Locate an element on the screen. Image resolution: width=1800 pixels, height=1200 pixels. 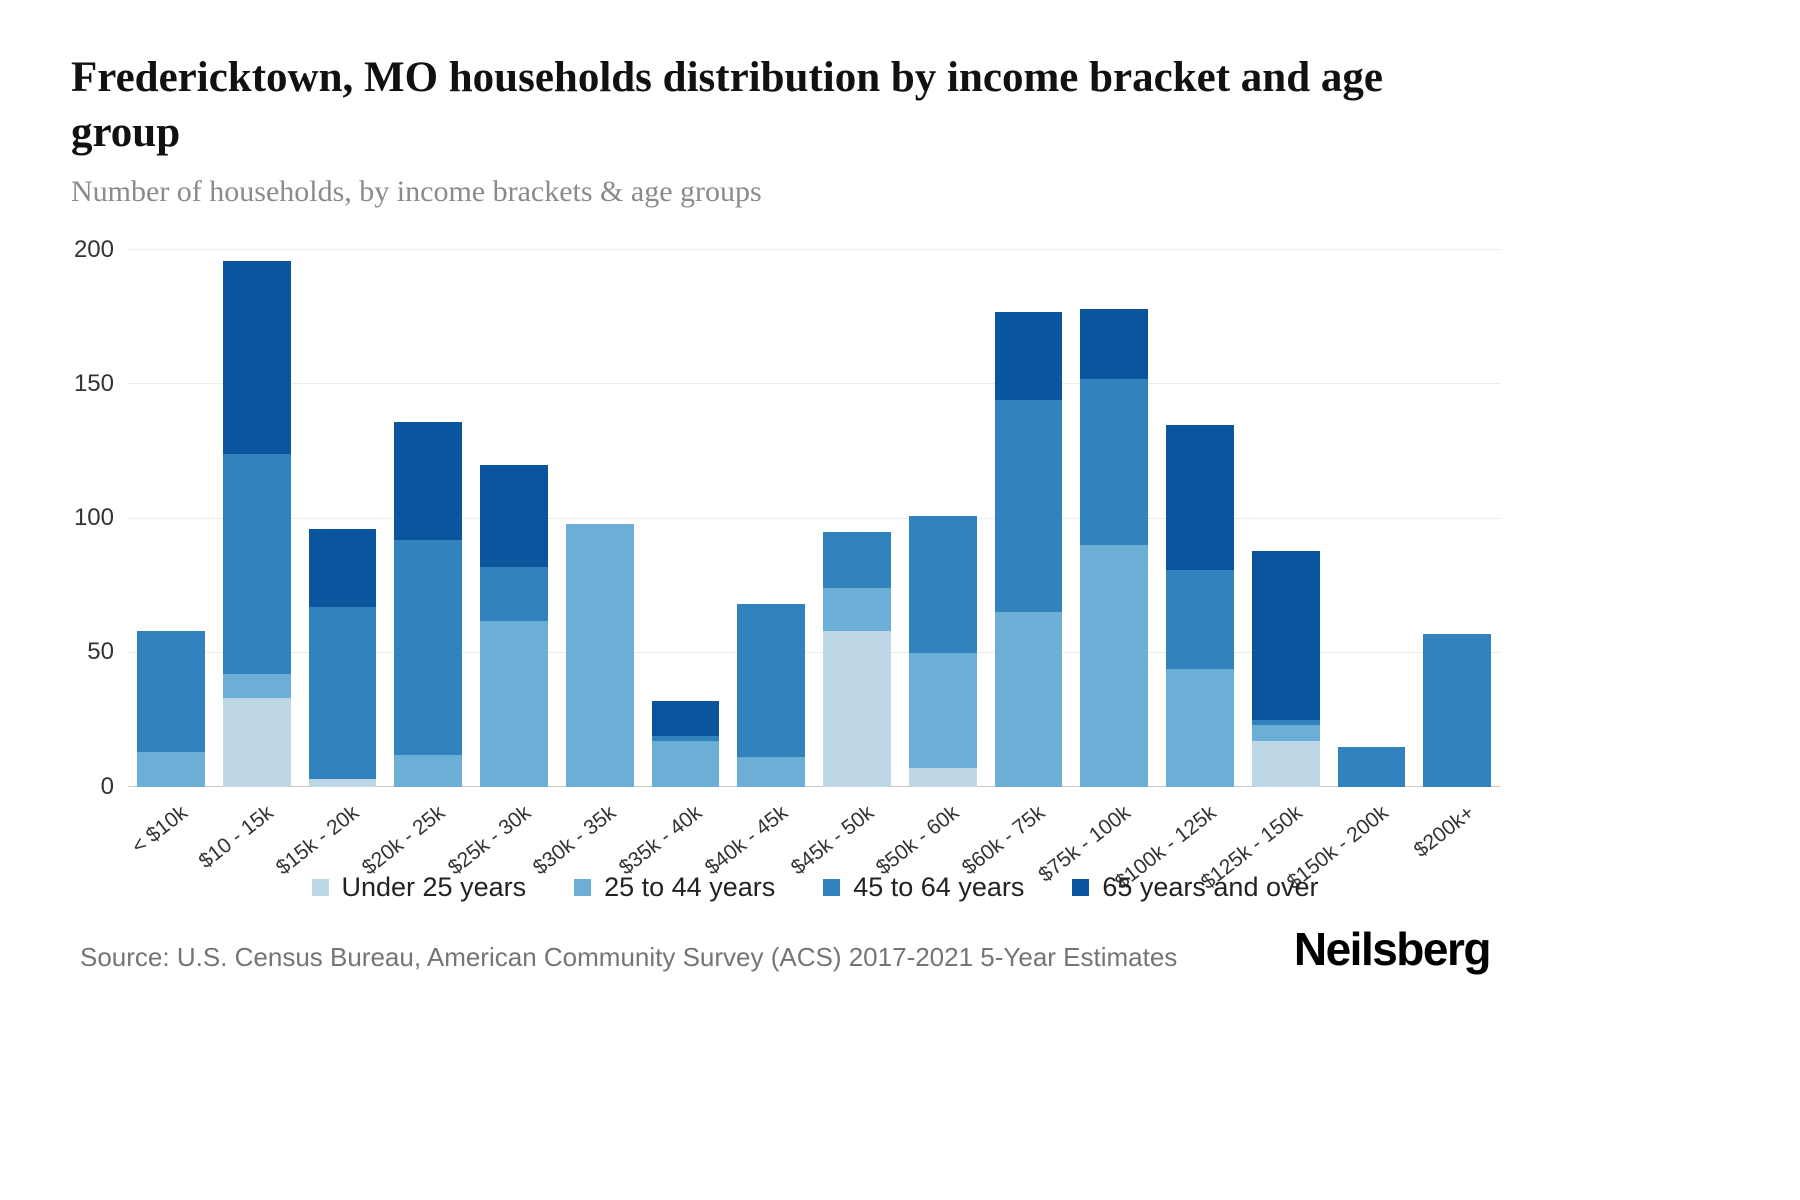
bar-60k-75k is located at coordinates (1028, 518).